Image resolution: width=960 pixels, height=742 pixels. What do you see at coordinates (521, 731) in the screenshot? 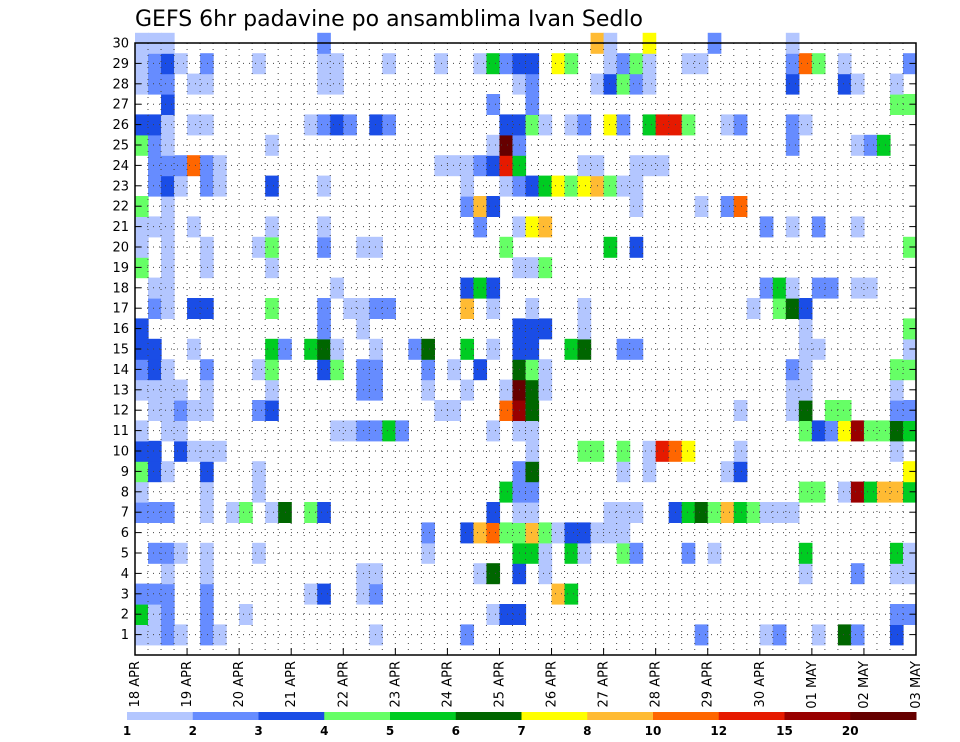
I see `colorbar-tick-label: 7` at bounding box center [521, 731].